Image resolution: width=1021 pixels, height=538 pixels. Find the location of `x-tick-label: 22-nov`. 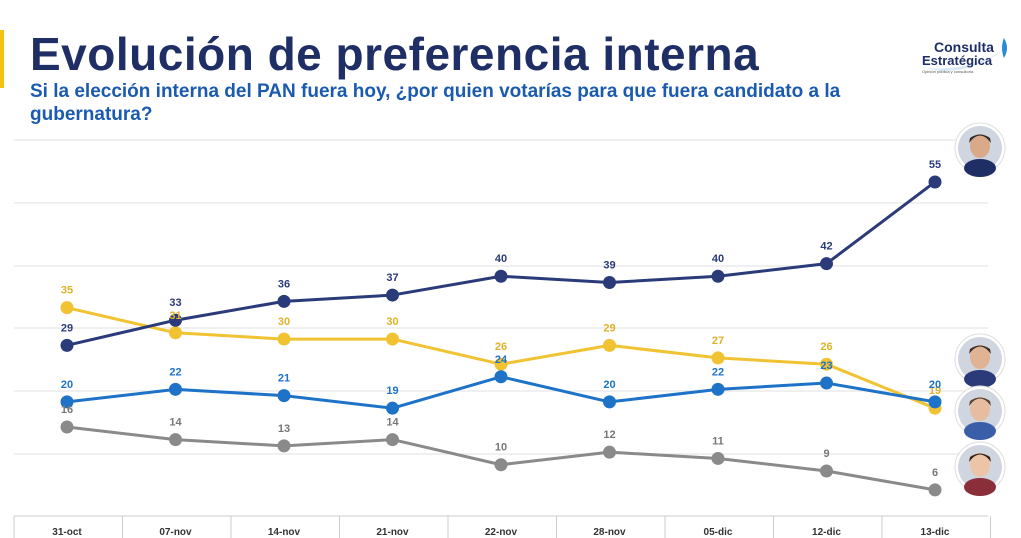

x-tick-label: 22-nov is located at coordinates (501, 532).